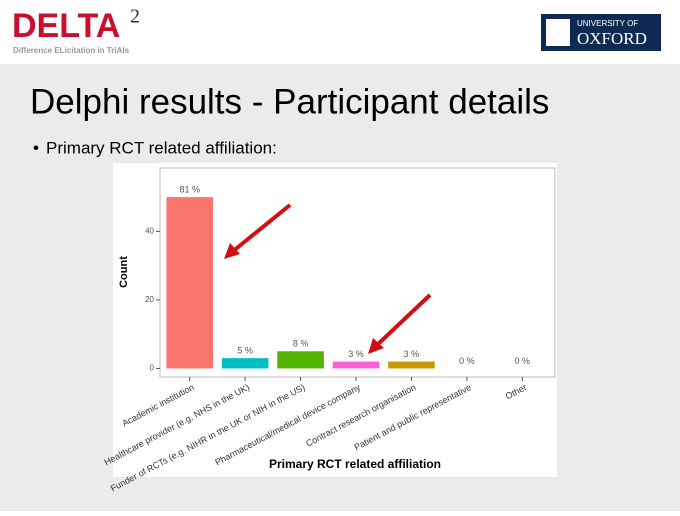  Describe the element at coordinates (135, 17) in the screenshot. I see `logo-superscript: 2` at that location.